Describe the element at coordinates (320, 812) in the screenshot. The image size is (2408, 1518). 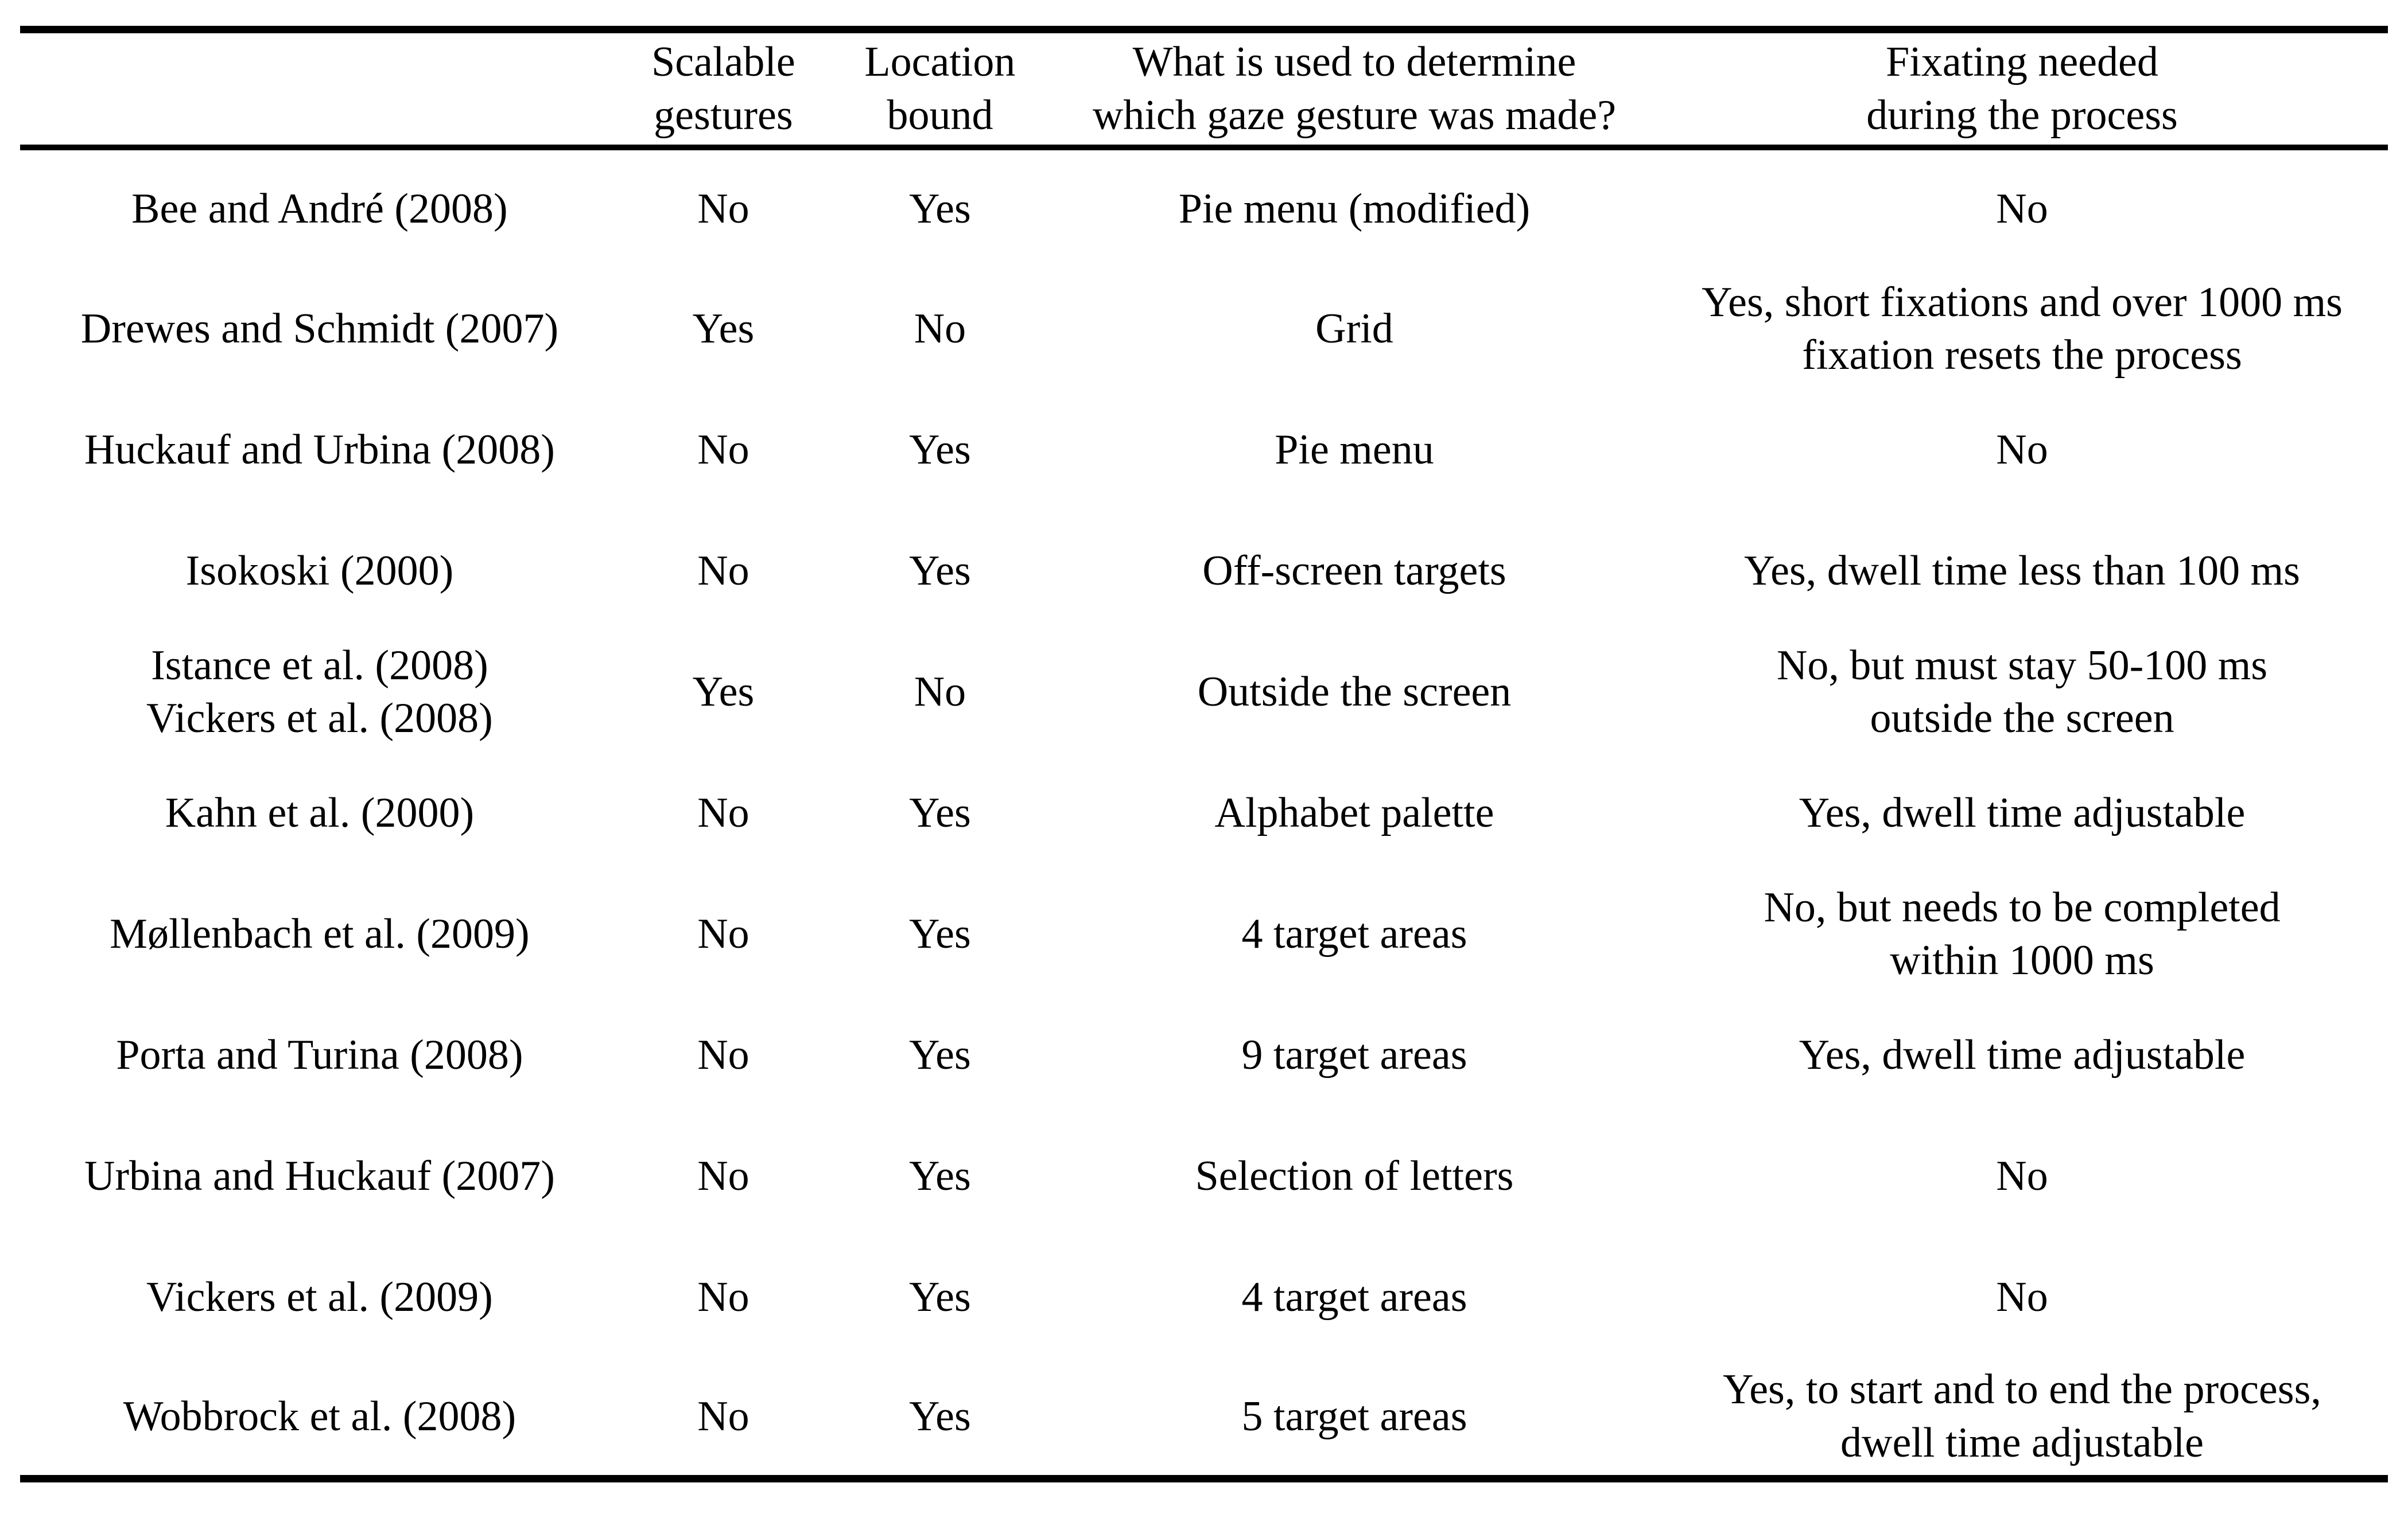
I see `study-cell: Kahn et al. (2000)` at that location.